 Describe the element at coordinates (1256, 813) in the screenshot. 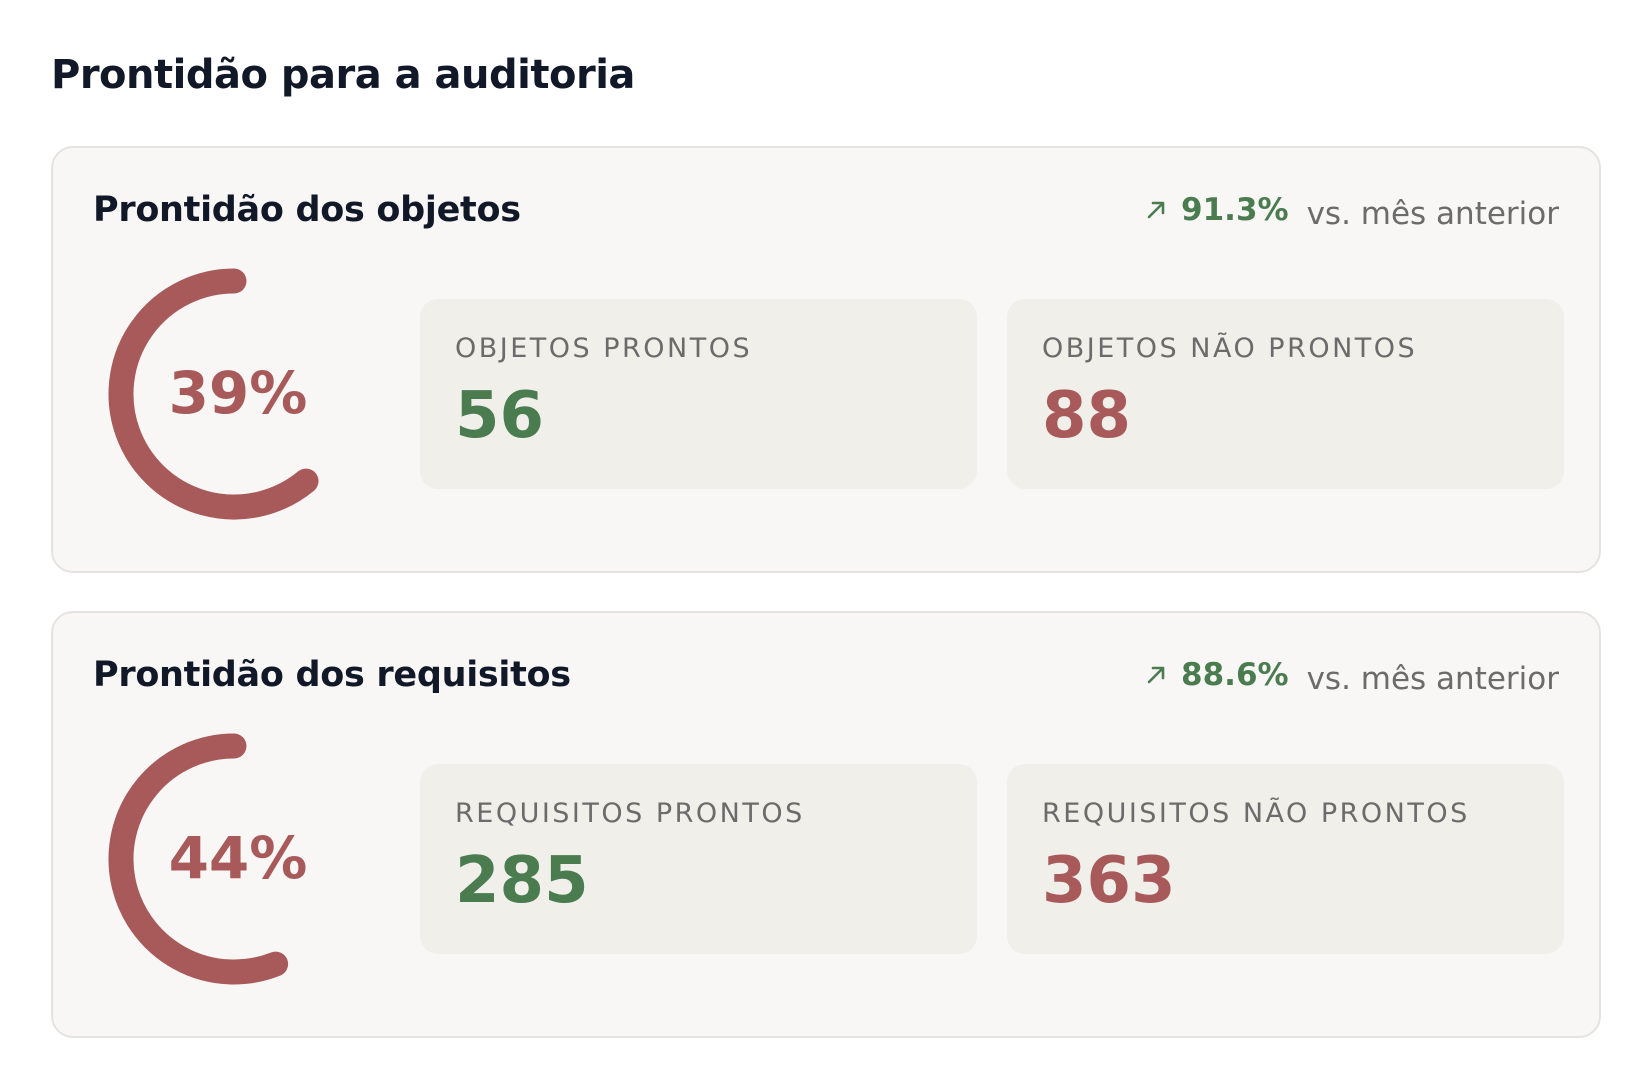

I see `stat-label: REQUISITOS NÃO PRONTOS` at that location.